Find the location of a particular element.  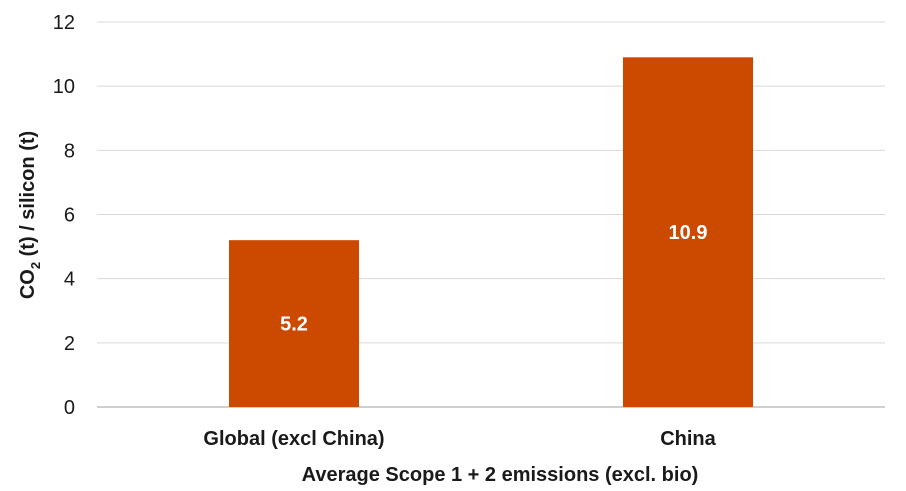

y-tick-labels: 0 2 4 6 8 10 12 is located at coordinates (64, 215).